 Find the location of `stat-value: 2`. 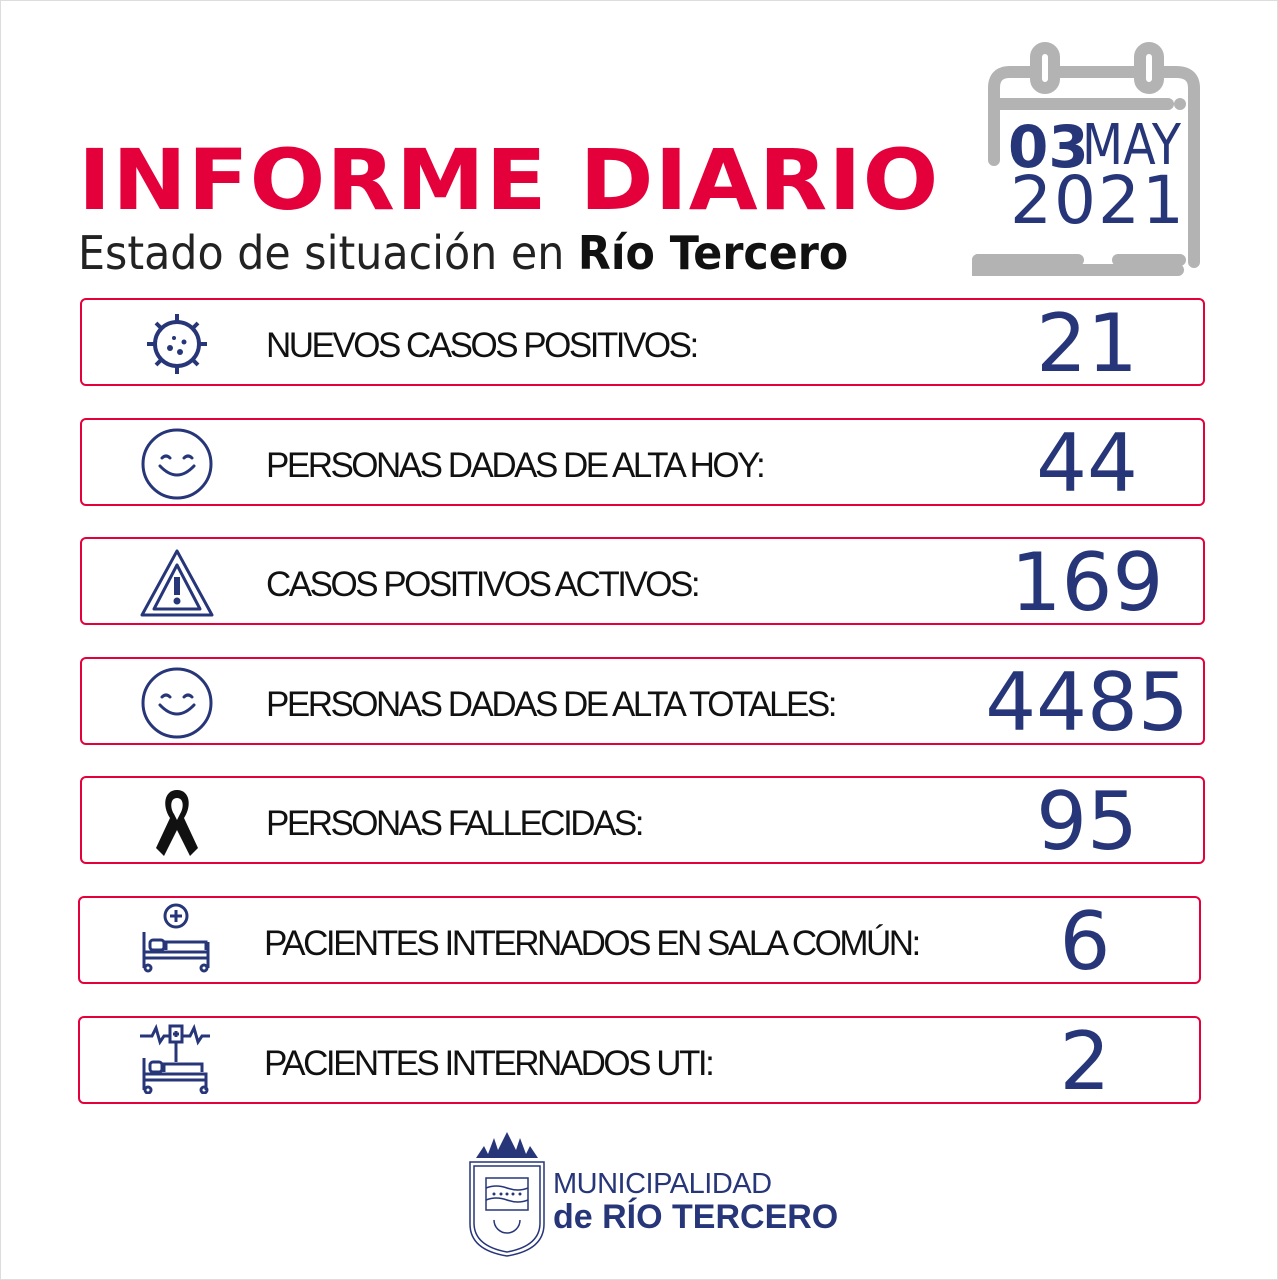

stat-value: 2 is located at coordinates (1085, 1061).